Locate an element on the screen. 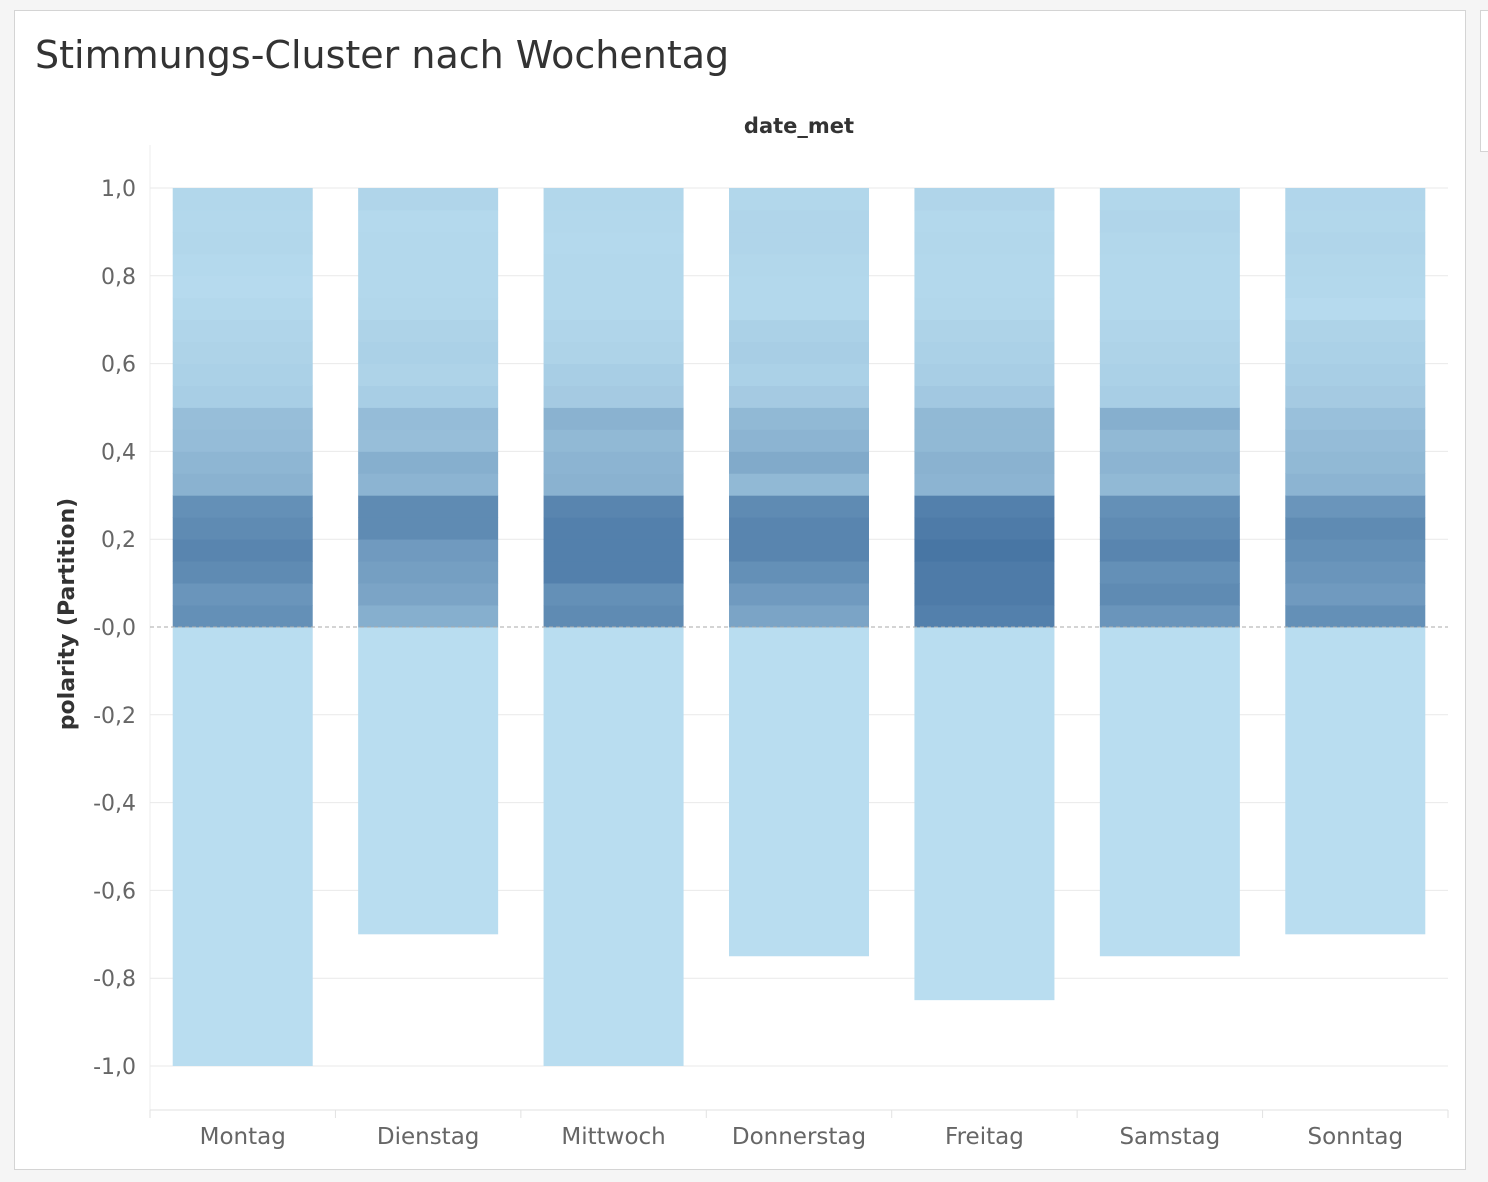 Image resolution: width=1488 pixels, height=1182 pixels. y-tick-label: -0,8 is located at coordinates (114, 979).